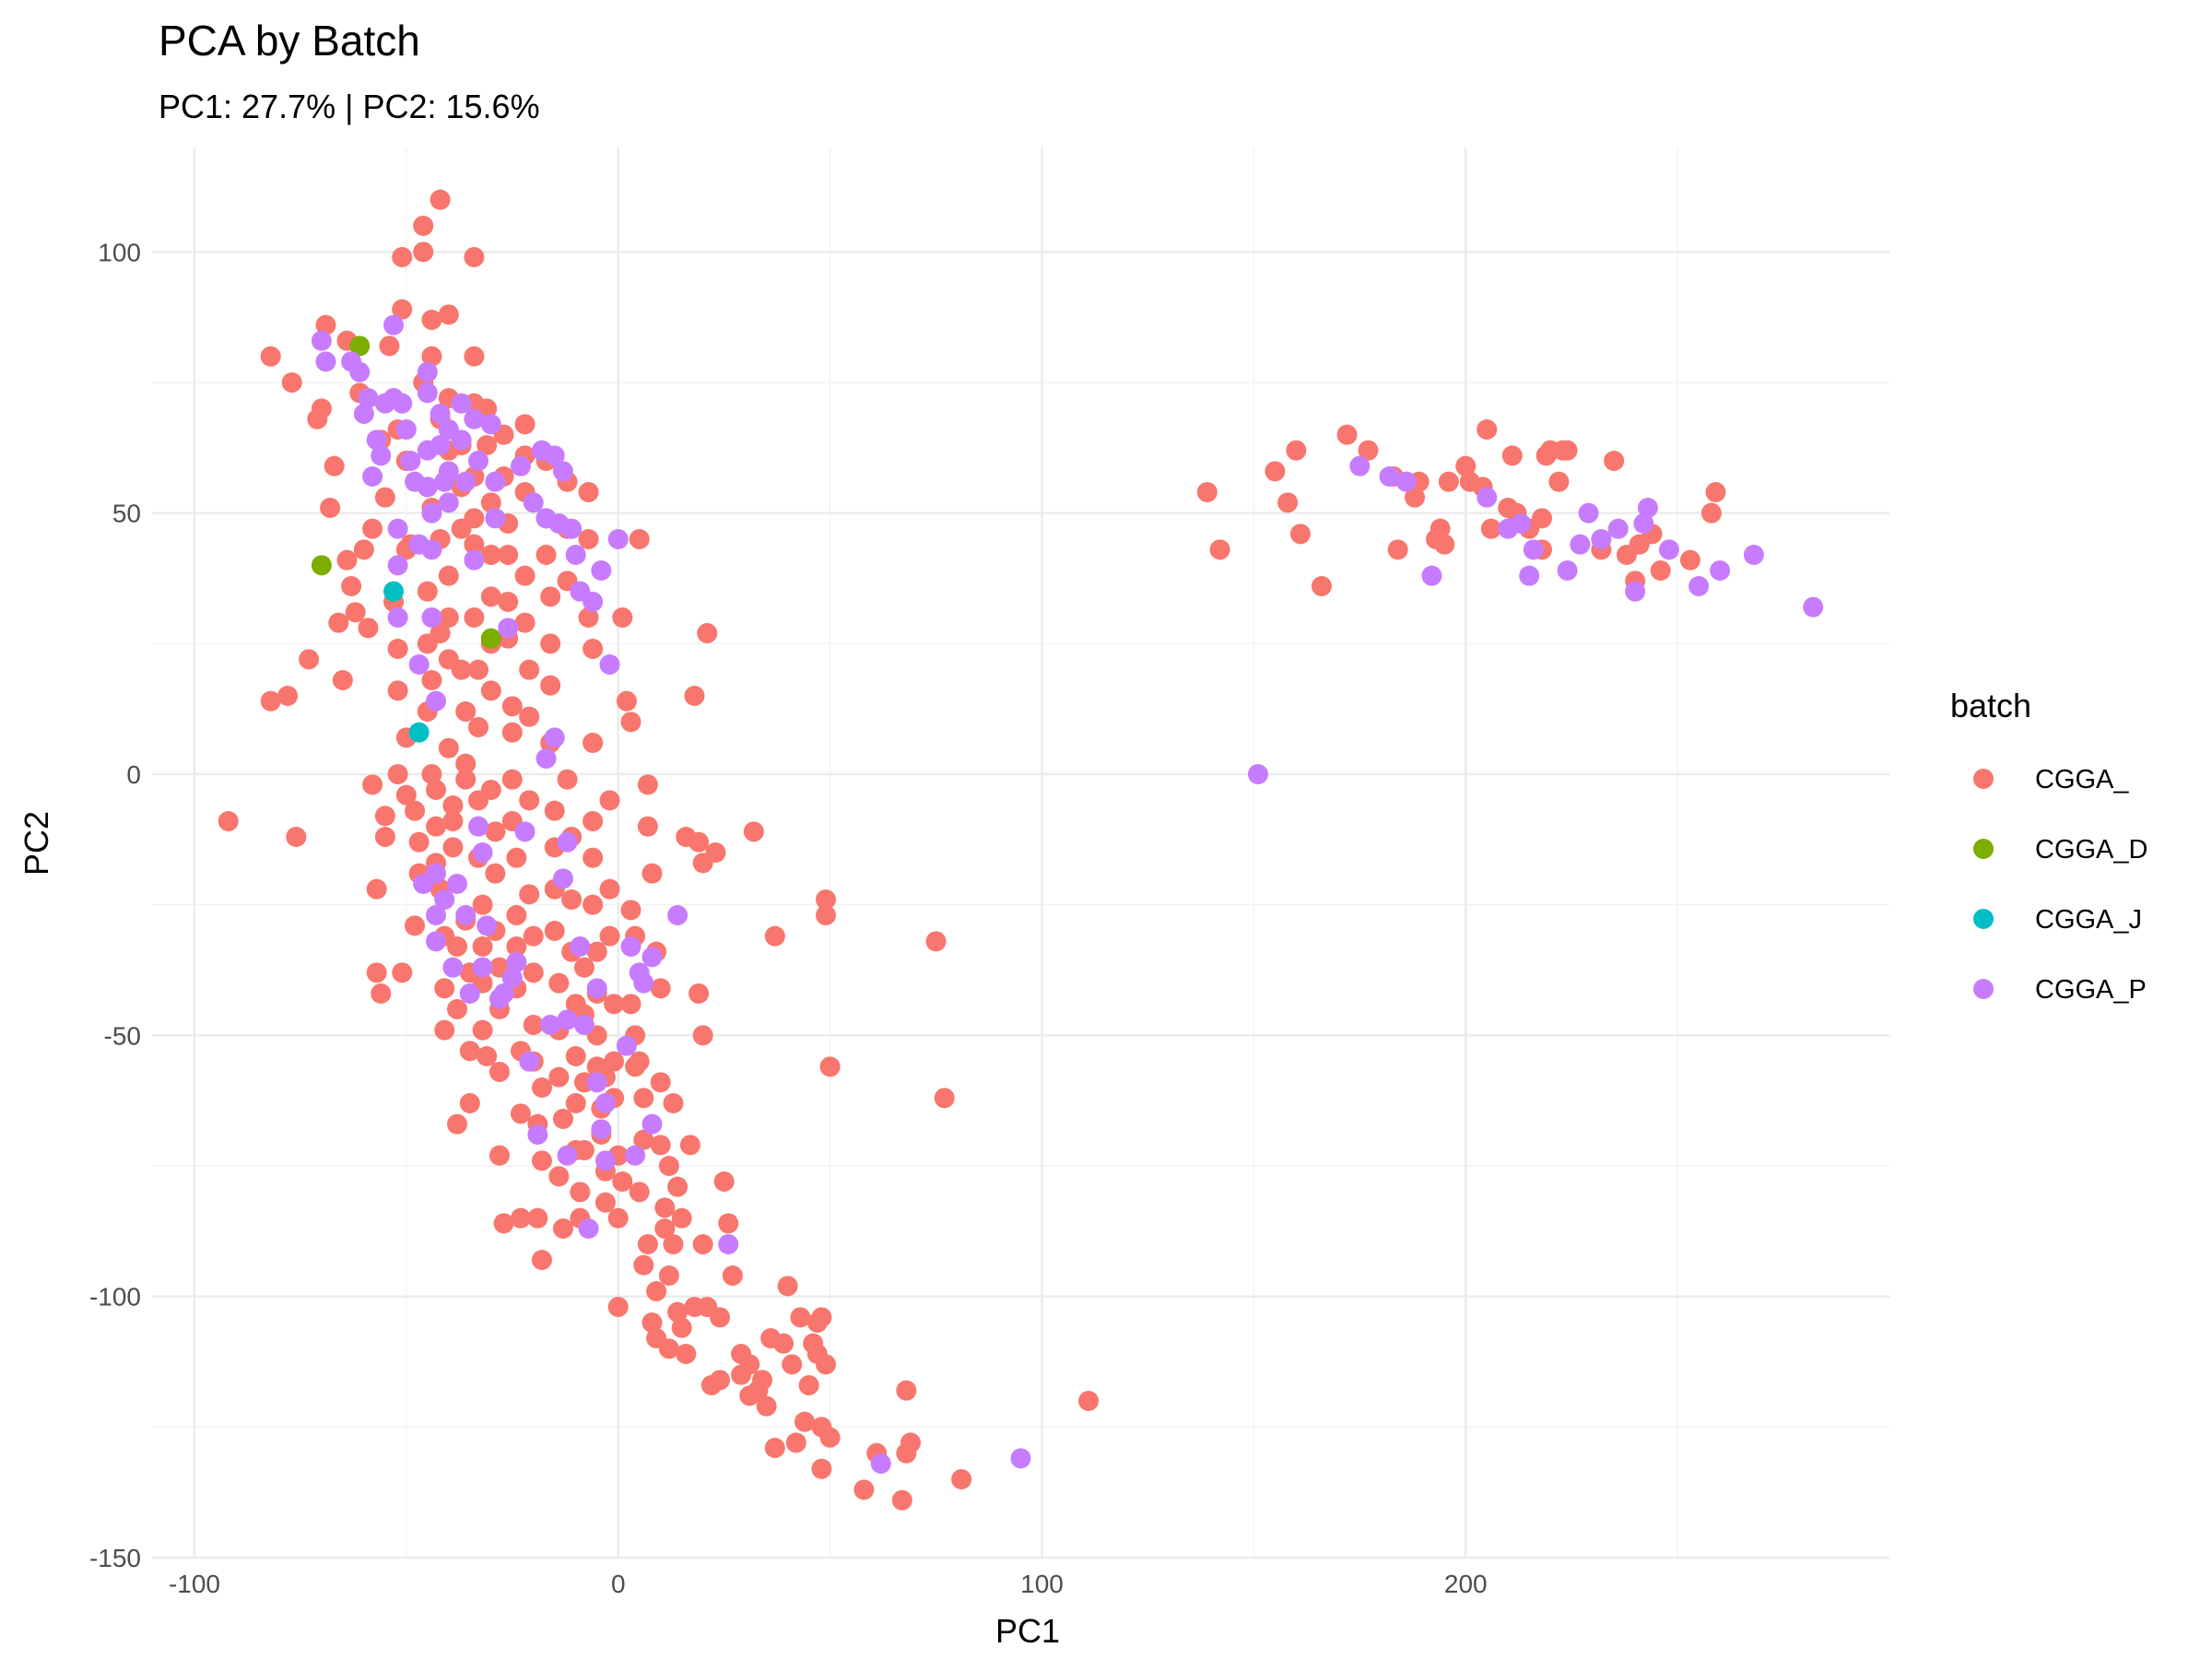 The height and width of the screenshot is (1659, 2212). What do you see at coordinates (349, 106) in the screenshot?
I see `chart-subtitle: PC1: 27.7% | PC2: 15.6%` at bounding box center [349, 106].